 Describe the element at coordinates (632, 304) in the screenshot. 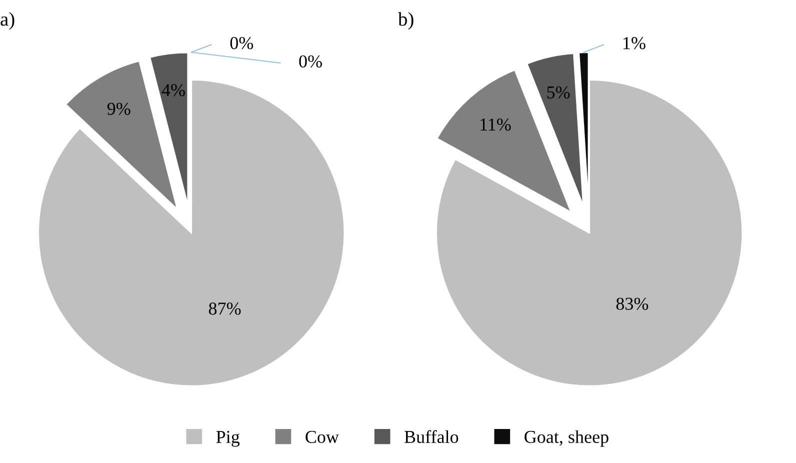

I see `data-label: 83%` at that location.